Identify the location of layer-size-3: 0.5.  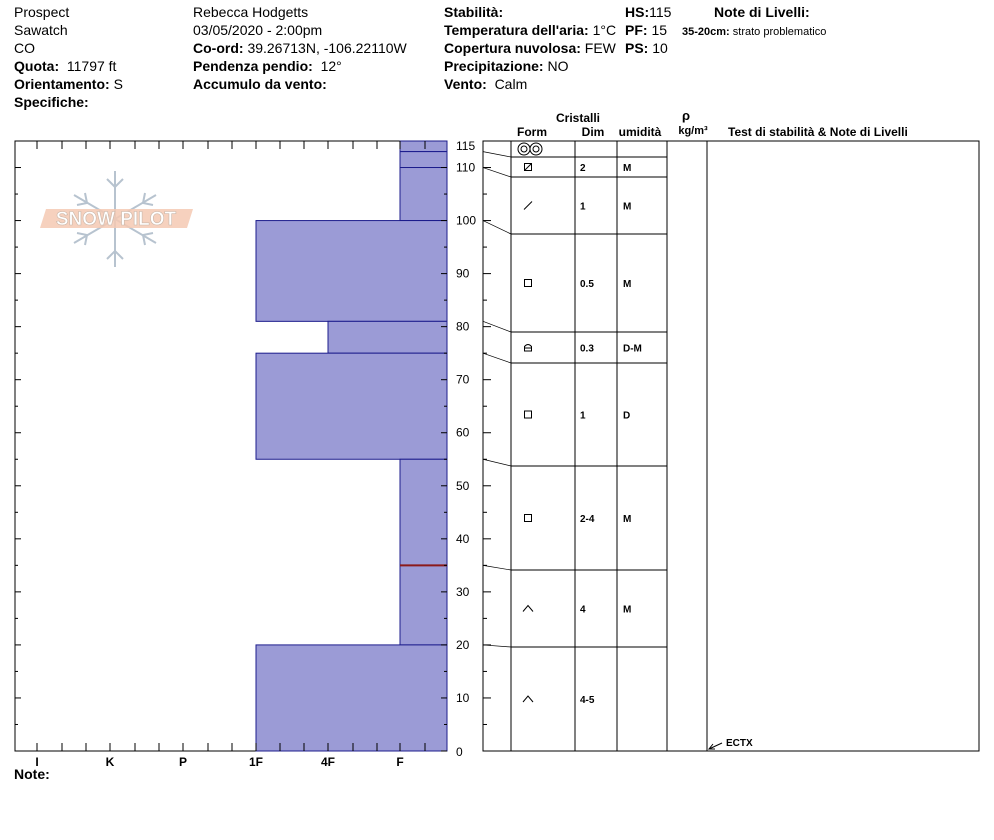
(587, 284).